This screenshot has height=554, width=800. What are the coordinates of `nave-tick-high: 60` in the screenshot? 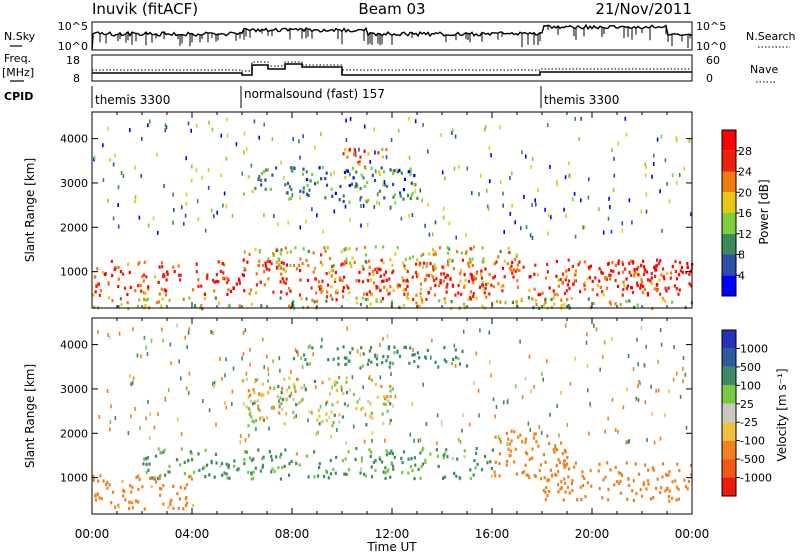 It's located at (713, 60).